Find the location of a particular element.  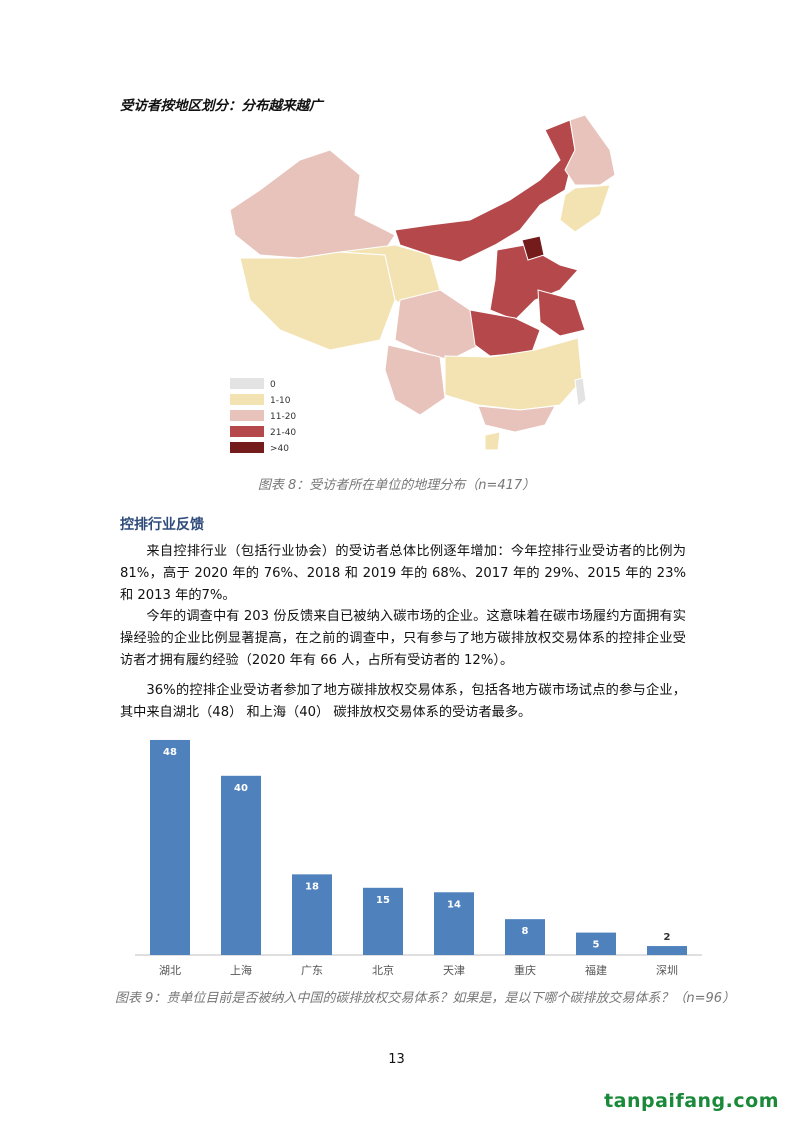

data-label: 14 is located at coordinates (454, 904).